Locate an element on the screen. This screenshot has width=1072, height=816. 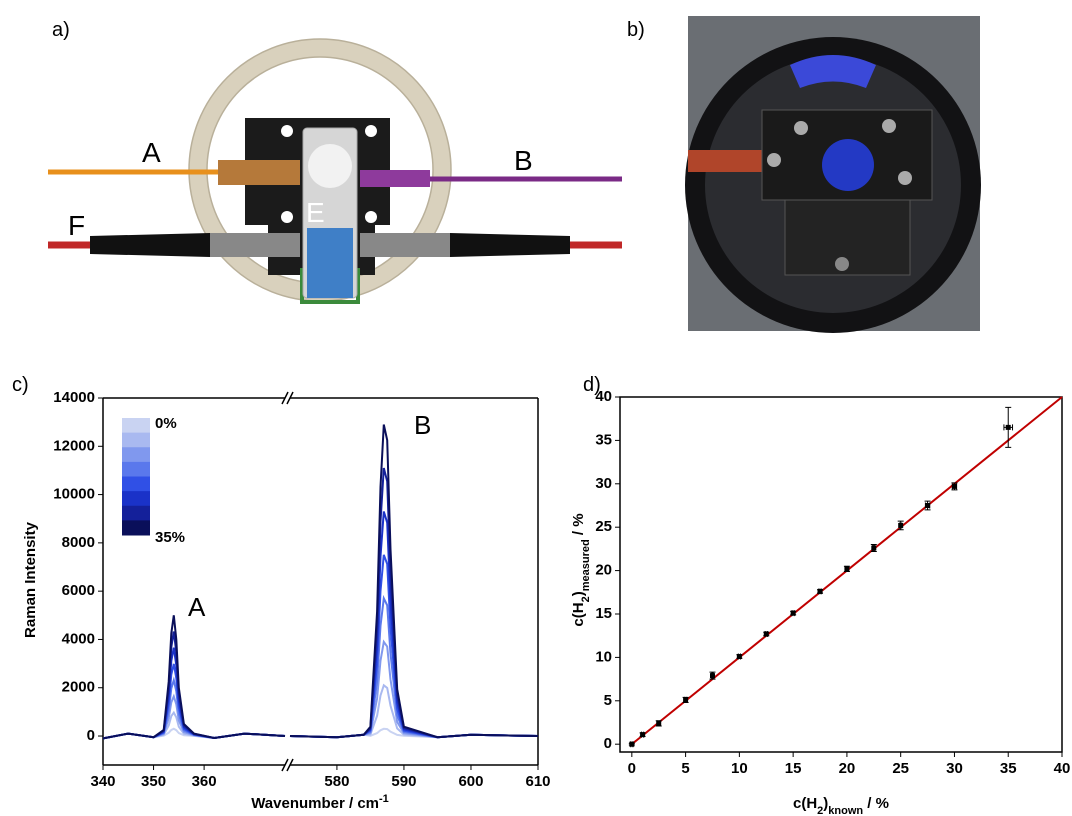
y-tick-label: 40 is located at coordinates (603, 396).